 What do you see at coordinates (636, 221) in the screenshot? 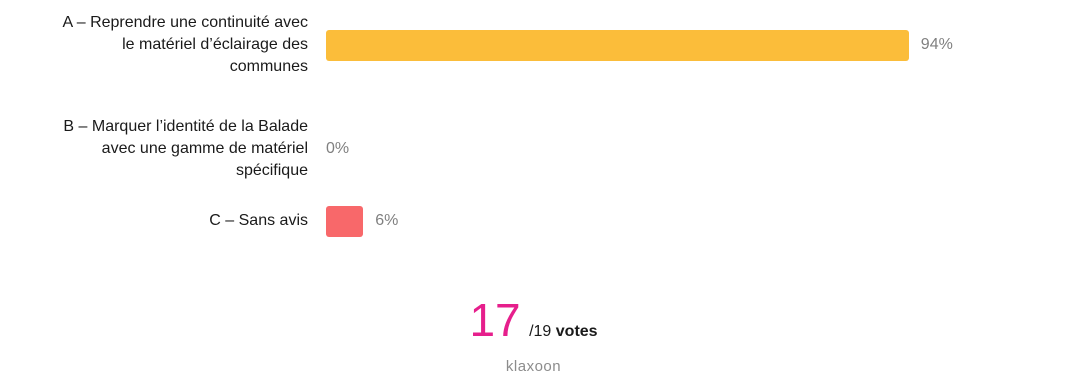
I see `bar-track: 6%` at bounding box center [636, 221].